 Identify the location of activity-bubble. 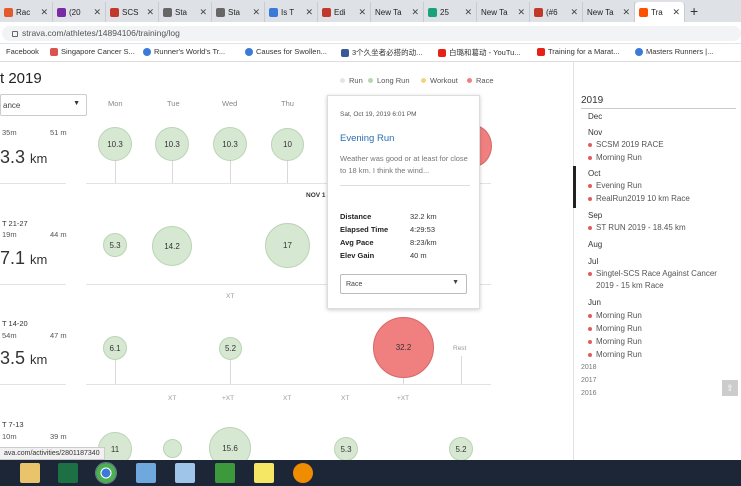
(172, 448).